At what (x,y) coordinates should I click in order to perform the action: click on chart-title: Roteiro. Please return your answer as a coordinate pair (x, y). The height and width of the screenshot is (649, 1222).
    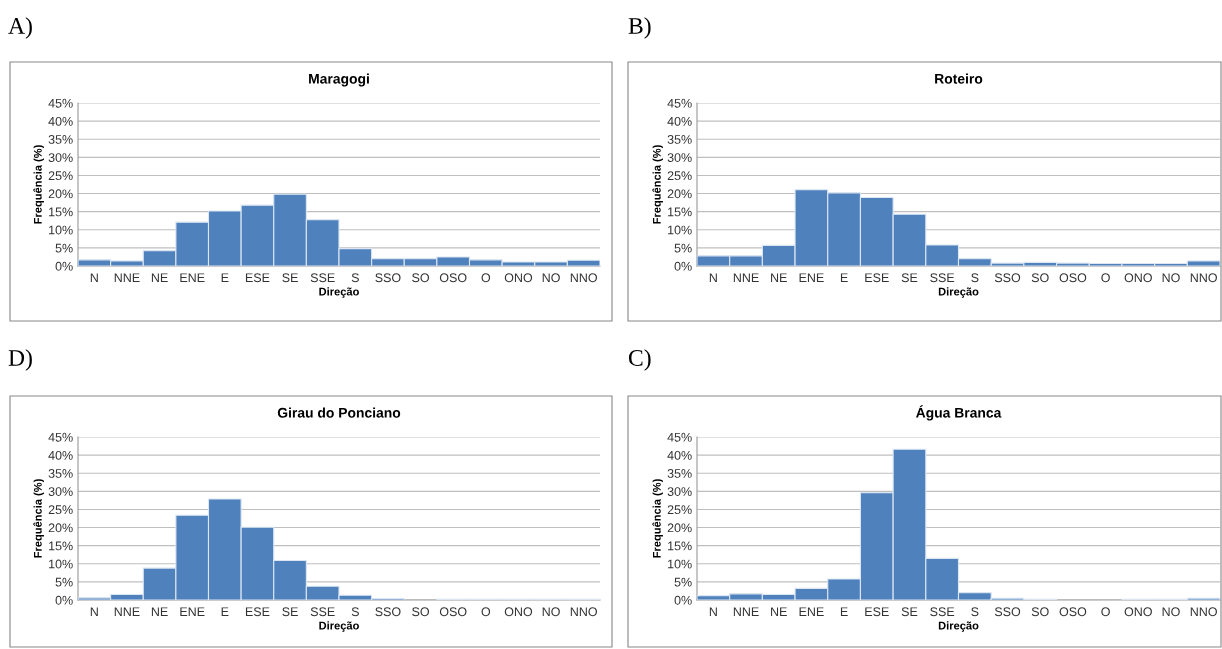
    Looking at the image, I should click on (959, 78).